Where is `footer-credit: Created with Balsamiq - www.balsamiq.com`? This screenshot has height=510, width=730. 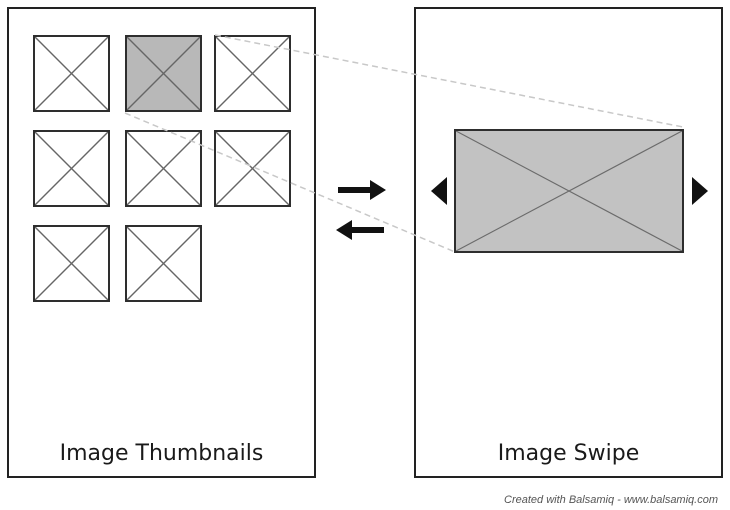 footer-credit: Created with Balsamiq - www.balsamiq.com is located at coordinates (611, 500).